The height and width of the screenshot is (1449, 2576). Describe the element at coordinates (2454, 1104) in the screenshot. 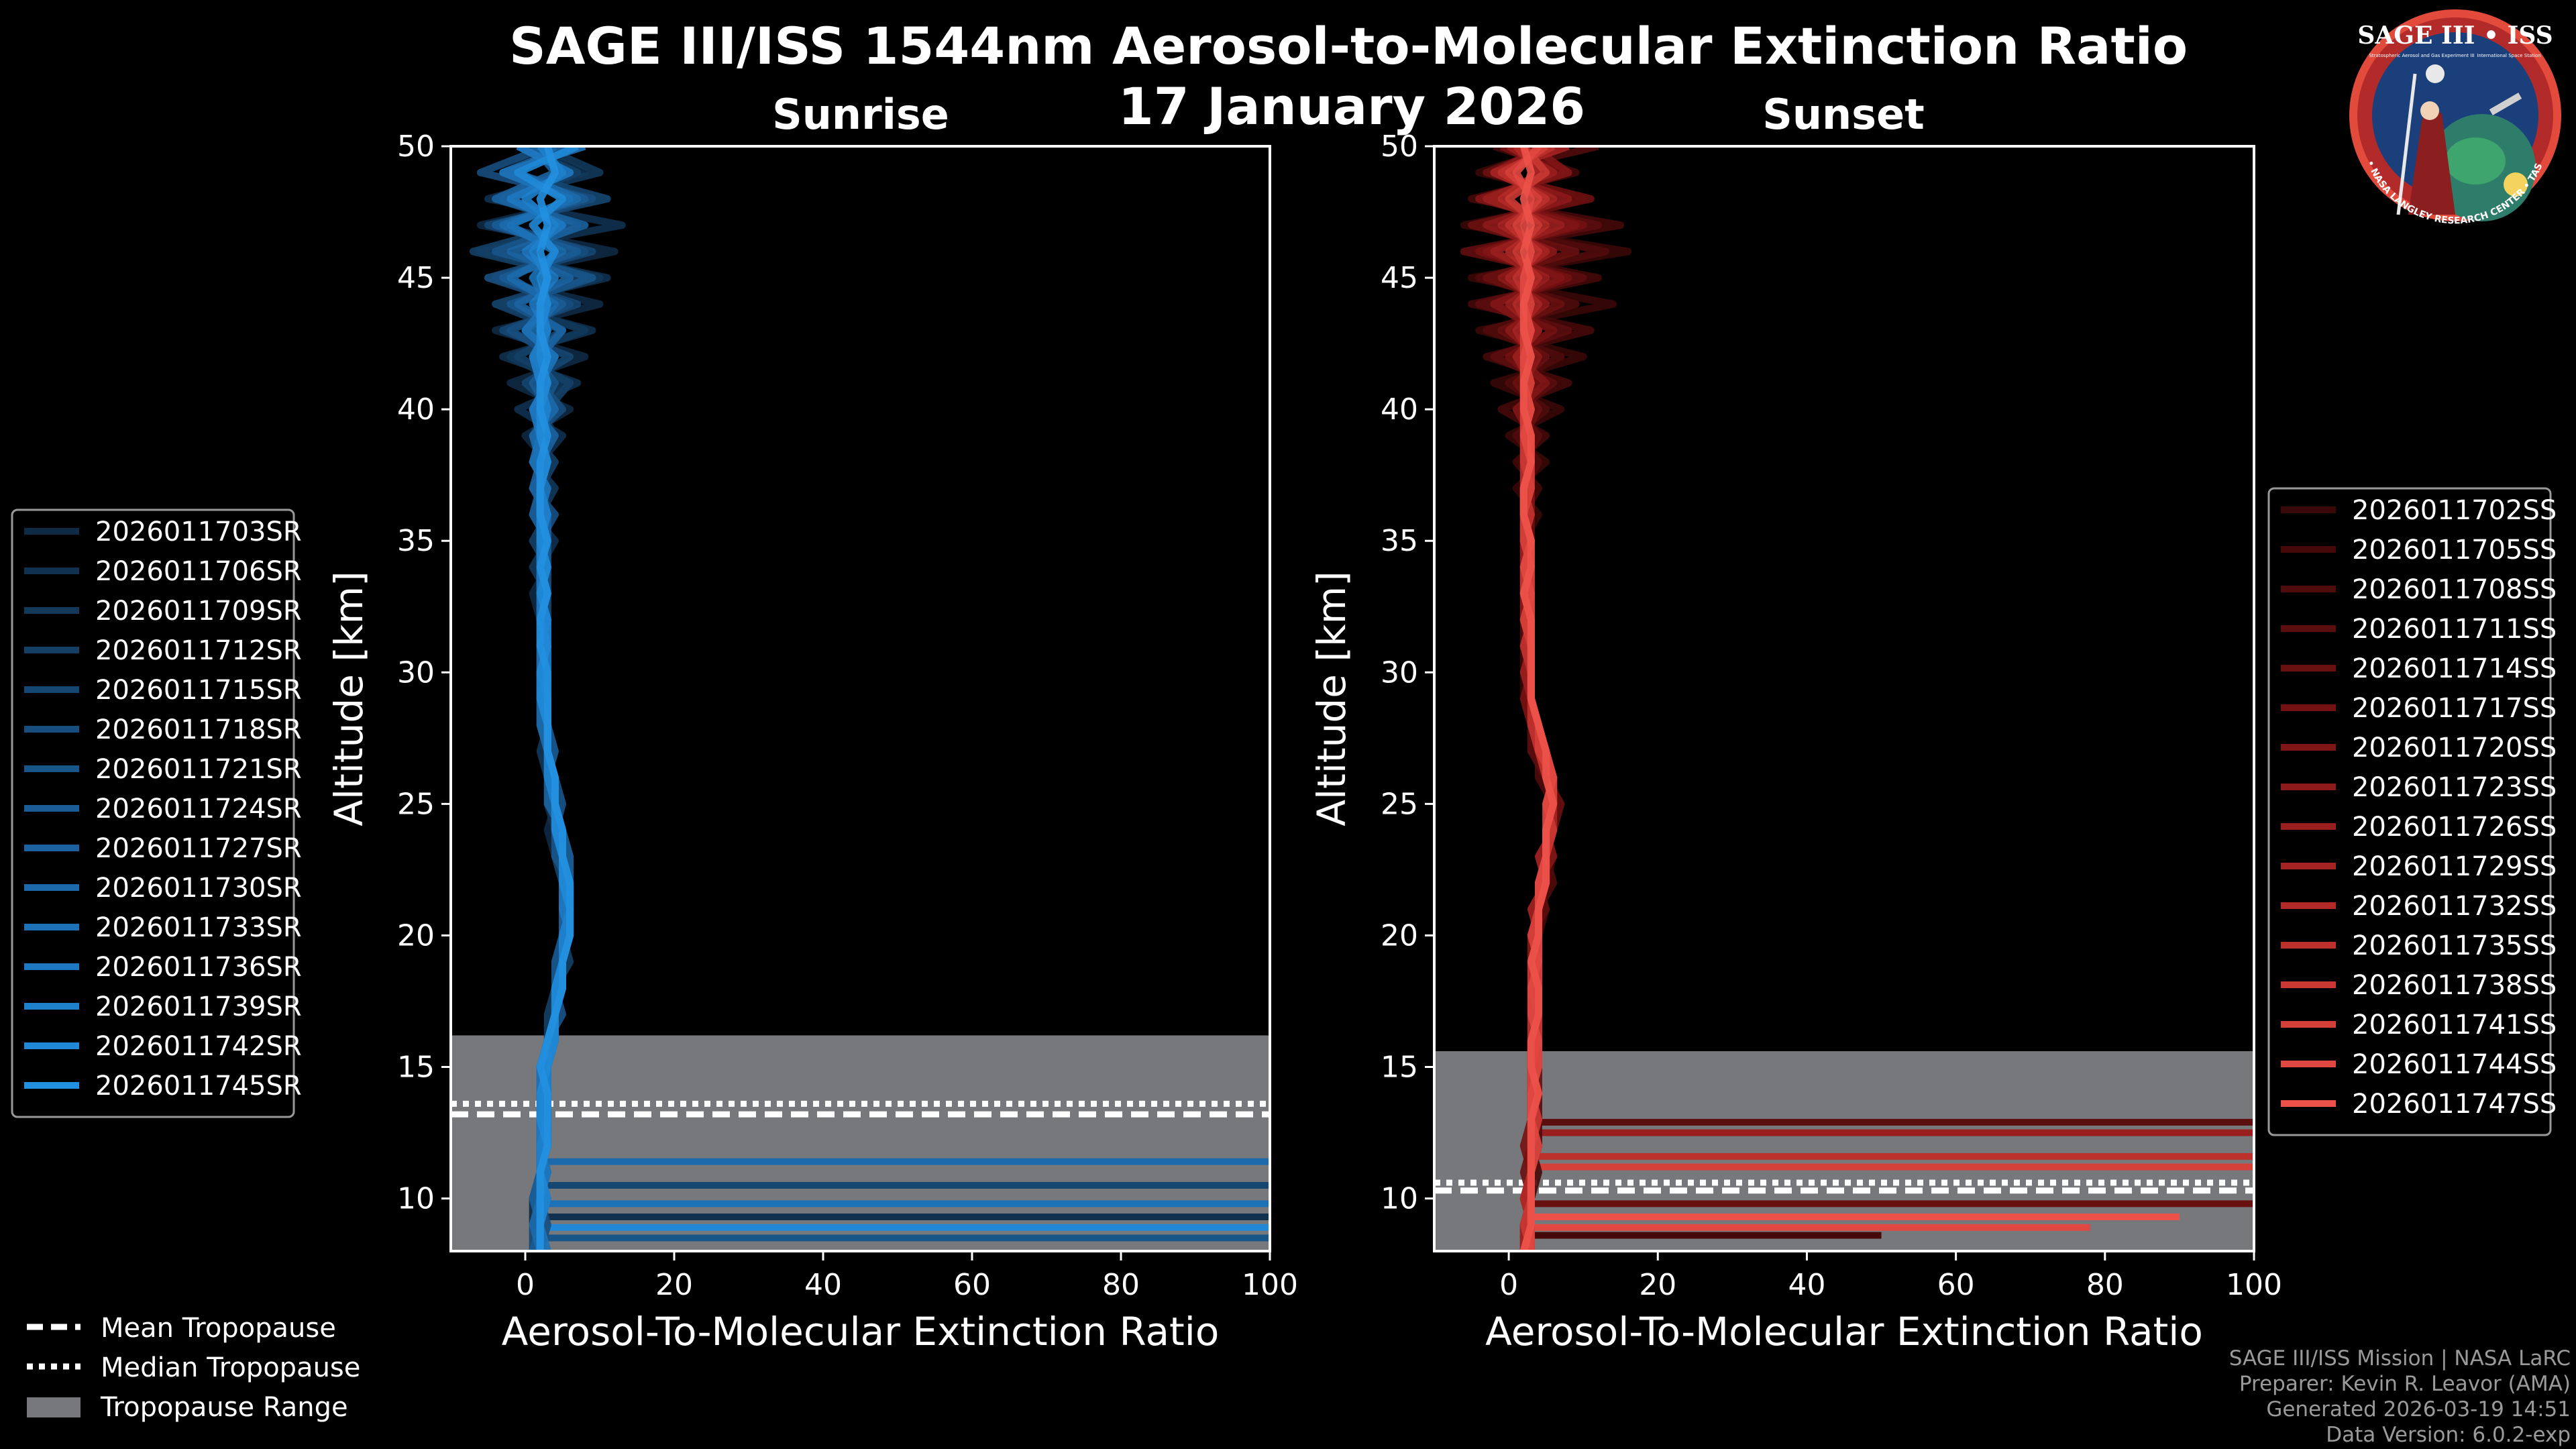

I see `legend-label-2026011747SS: 2026011747SS` at that location.